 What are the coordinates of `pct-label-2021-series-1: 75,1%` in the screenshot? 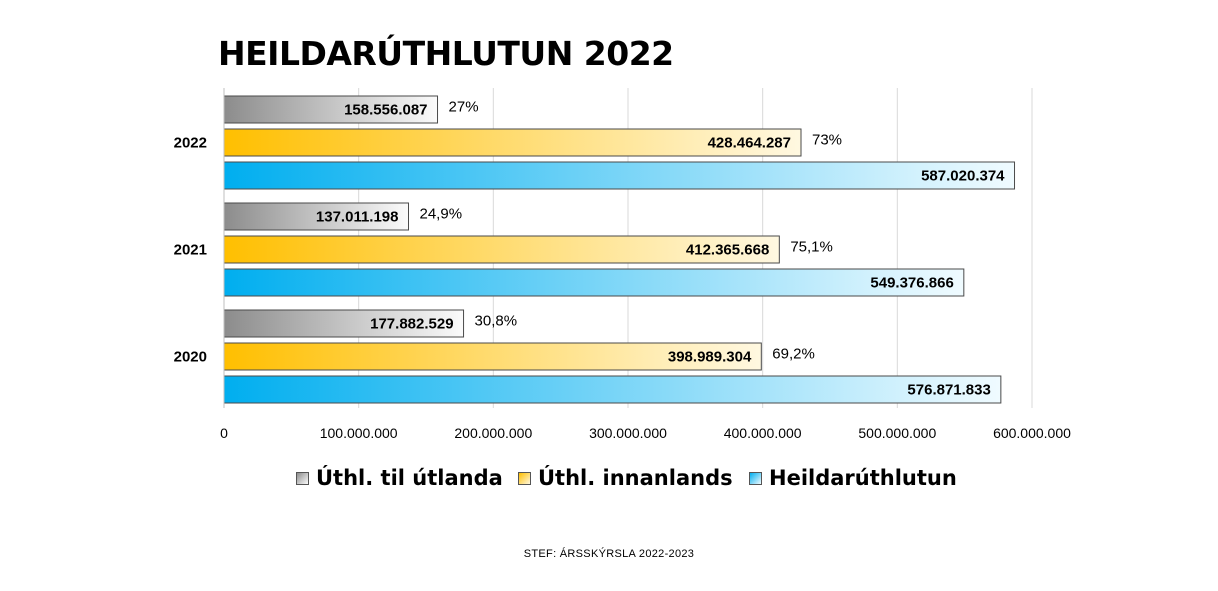 It's located at (811, 247).